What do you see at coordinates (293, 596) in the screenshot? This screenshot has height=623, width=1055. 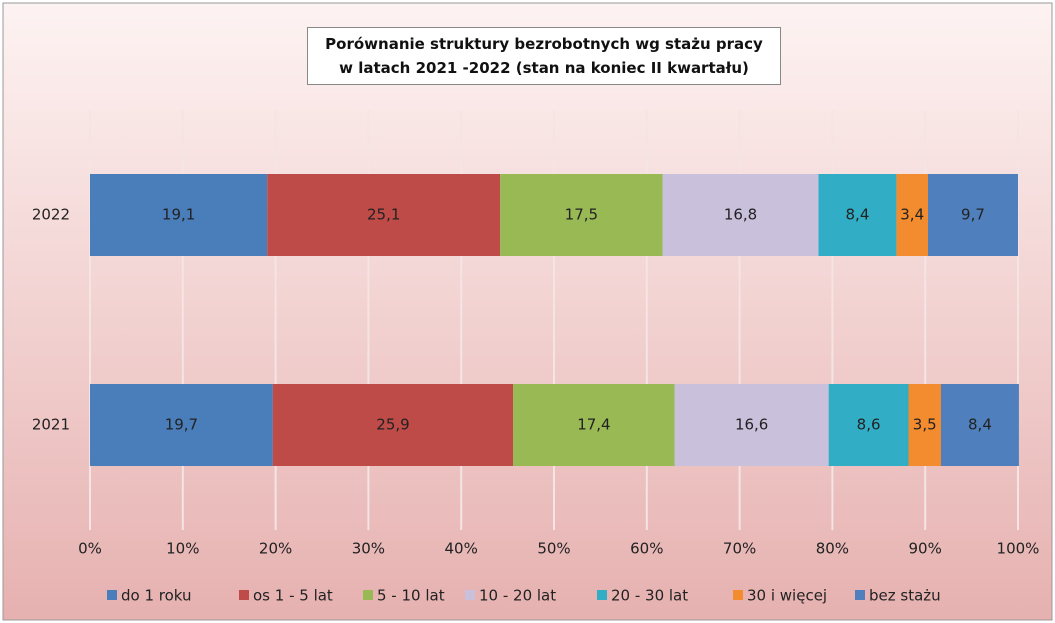 I see `legend-label: os 1 - 5 lat` at bounding box center [293, 596].